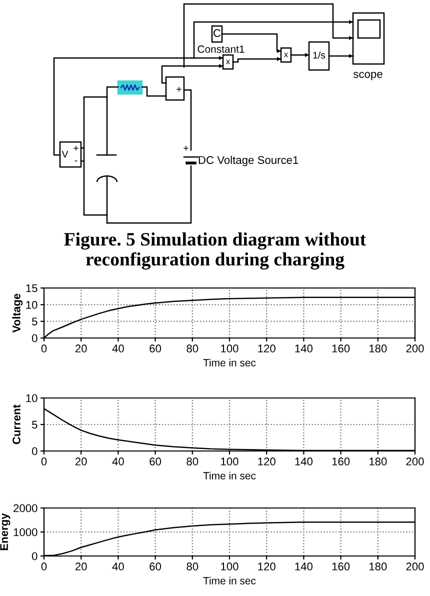 Image resolution: width=430 pixels, height=596 pixels. Describe the element at coordinates (319, 55) in the screenshot. I see `text: 1/s` at that location.